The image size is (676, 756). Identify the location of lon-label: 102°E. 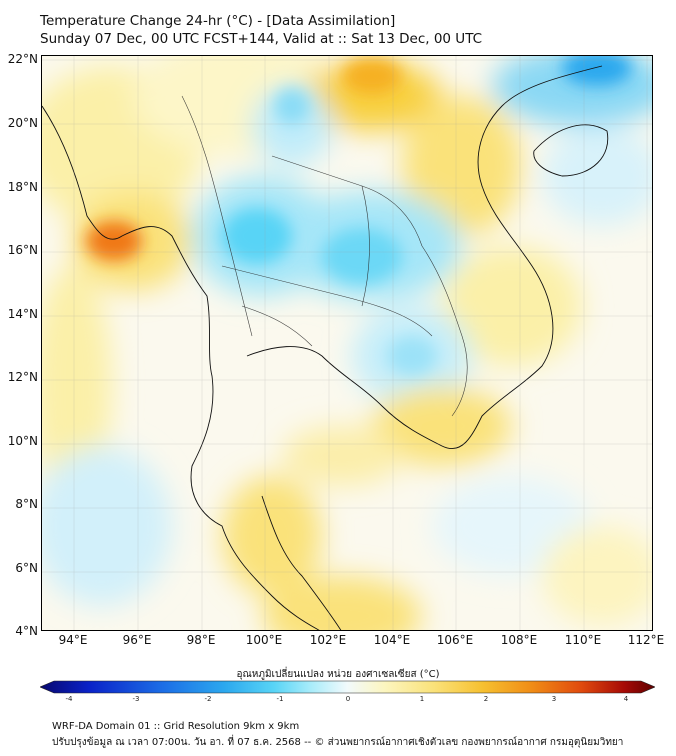
(328, 640).